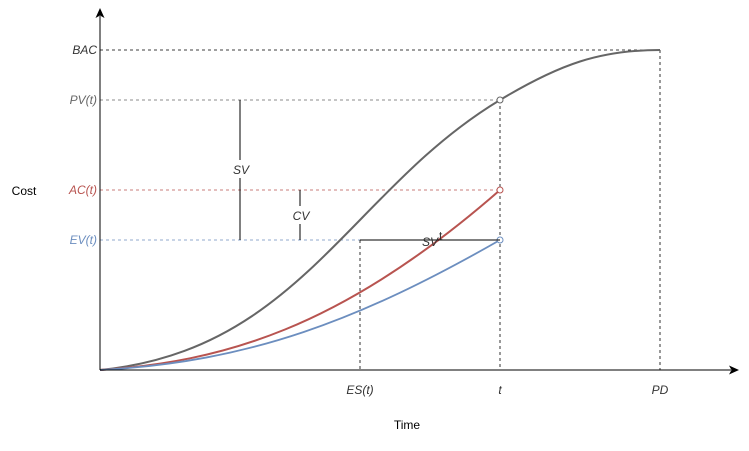 The height and width of the screenshot is (451, 749). I want to click on ac-label: AC(t), so click(82, 190).